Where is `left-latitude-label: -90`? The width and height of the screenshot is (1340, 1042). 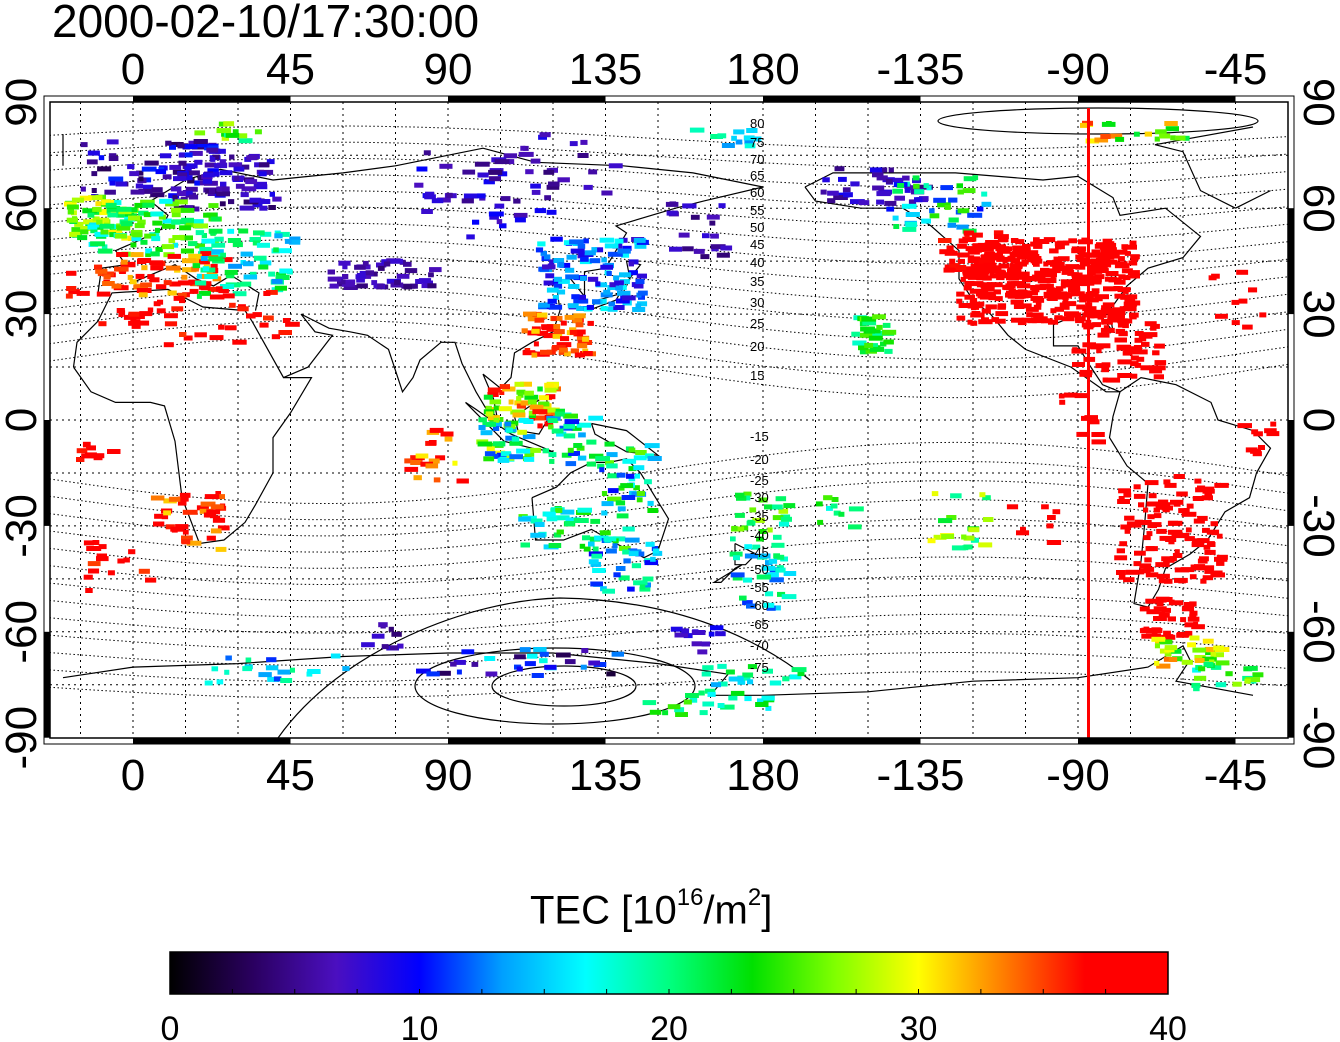
left-latitude-label: -90 is located at coordinates (23, 738).